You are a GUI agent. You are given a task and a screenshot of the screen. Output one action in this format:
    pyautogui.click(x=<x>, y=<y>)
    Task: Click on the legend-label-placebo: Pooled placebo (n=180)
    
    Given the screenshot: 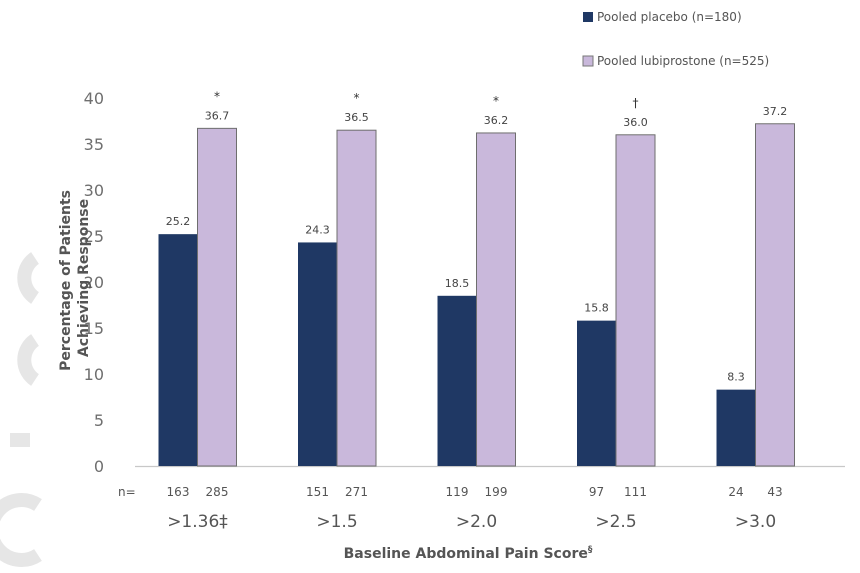 What is the action you would take?
    pyautogui.click(x=669, y=17)
    